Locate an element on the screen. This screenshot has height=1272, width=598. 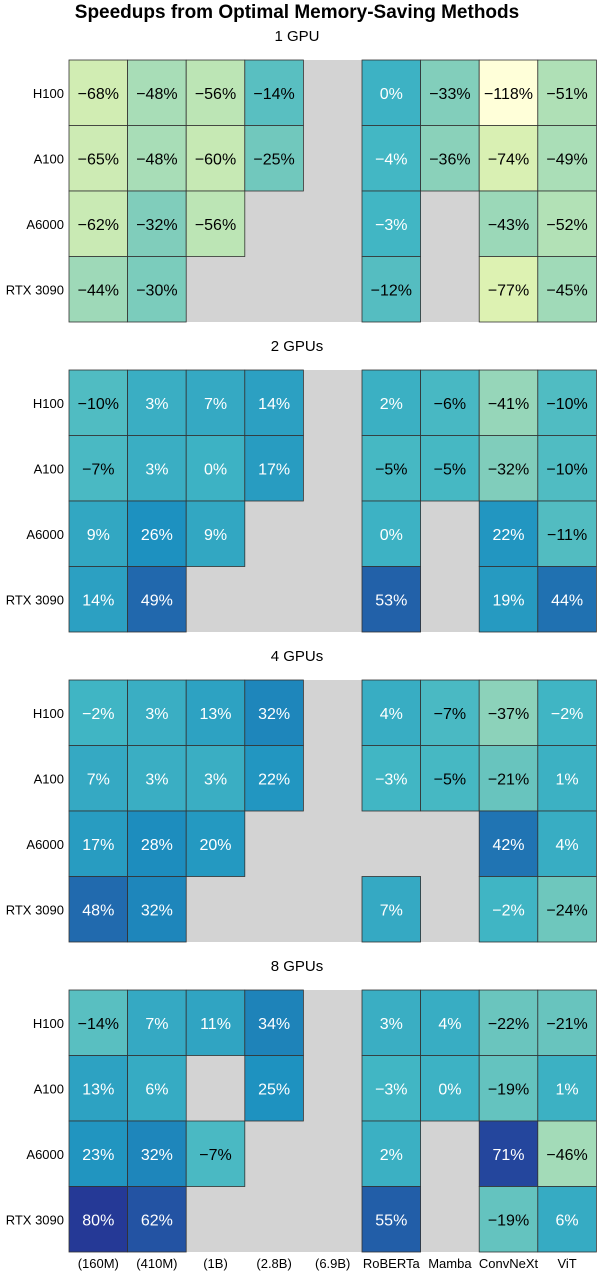
row-label-rtx-3090: RTX 3090 is located at coordinates (35, 909).